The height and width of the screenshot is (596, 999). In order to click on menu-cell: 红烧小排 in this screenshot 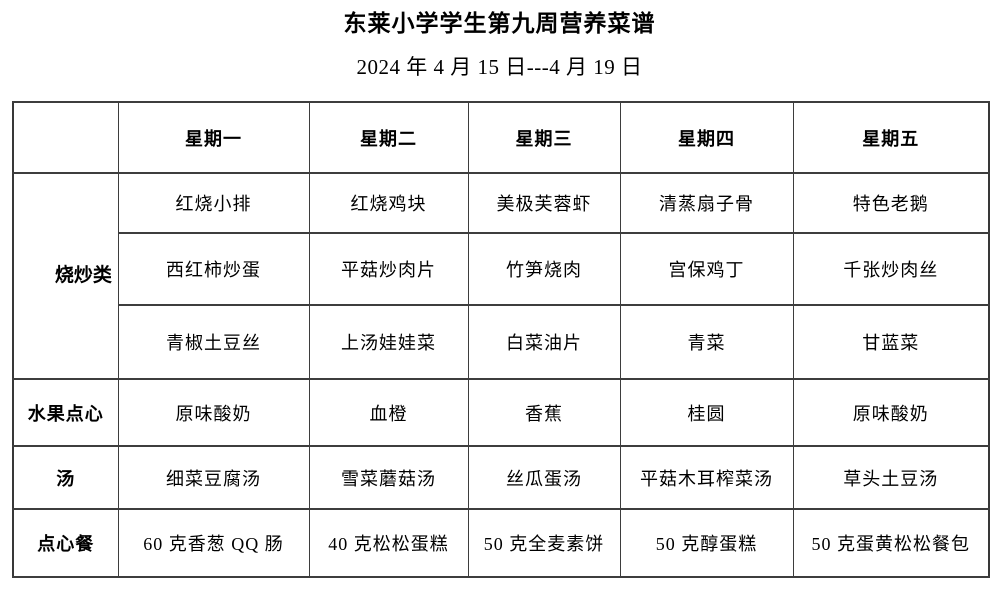, I will do `click(213, 203)`.